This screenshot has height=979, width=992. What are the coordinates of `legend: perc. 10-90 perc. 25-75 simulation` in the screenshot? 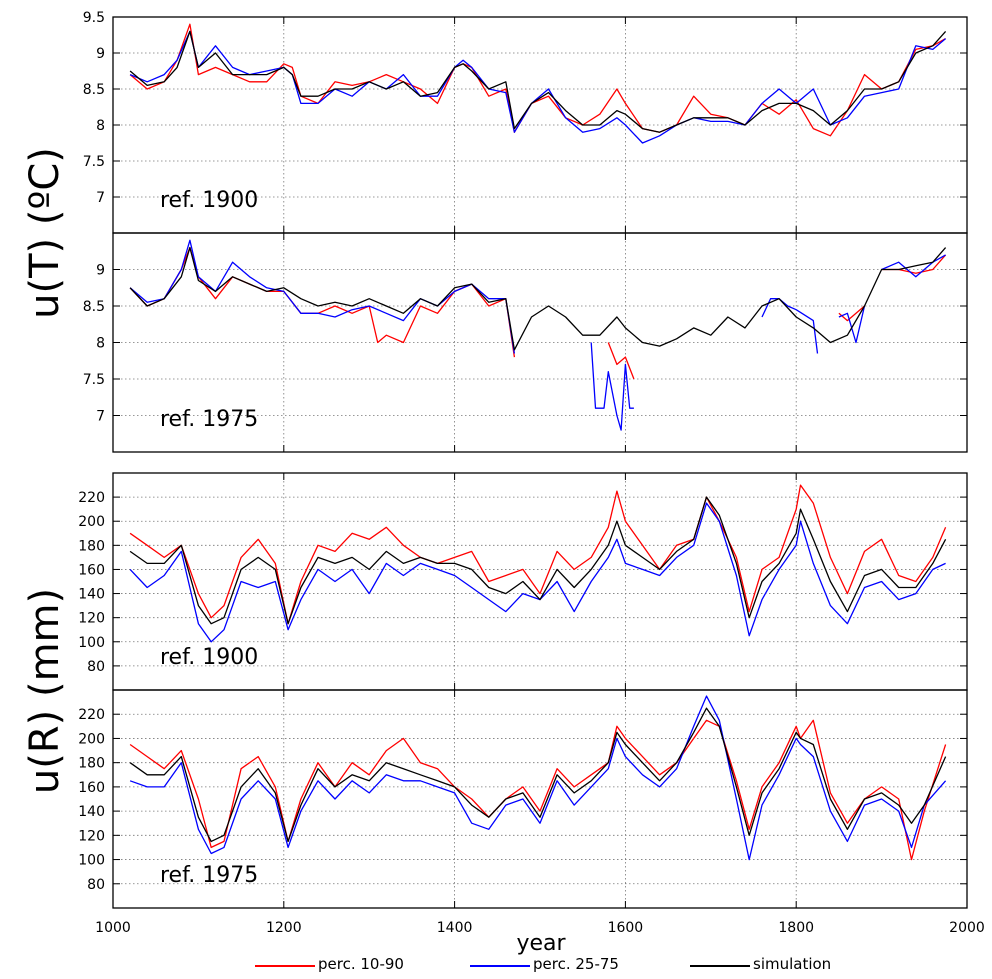 It's located at (543, 964).